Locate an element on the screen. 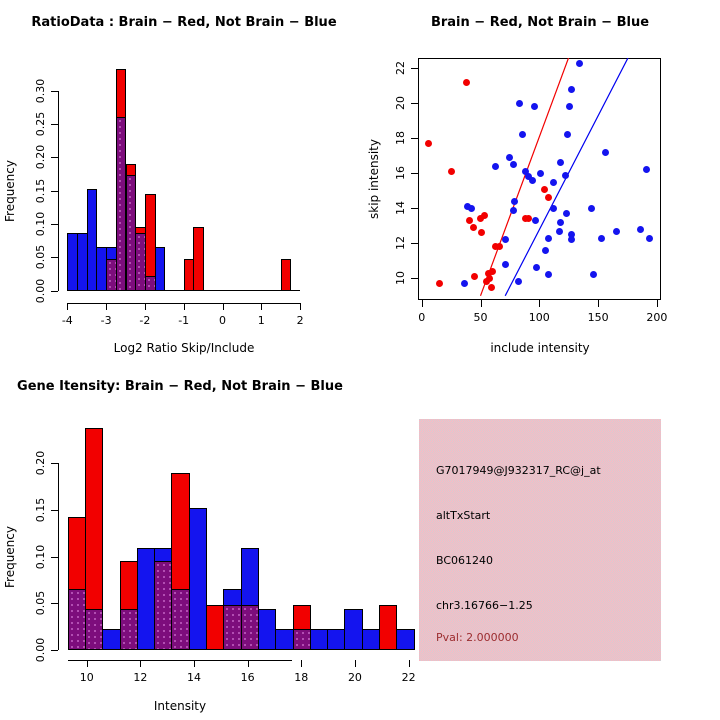 The width and height of the screenshot is (720, 720). y-axis-tick-label: 0.30 is located at coordinates (40, 90).